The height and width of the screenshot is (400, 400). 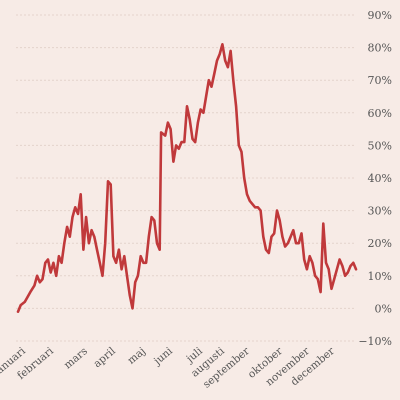 What do you see at coordinates (375, 341) in the screenshot?
I see `y-tick-label: −10%` at bounding box center [375, 341].